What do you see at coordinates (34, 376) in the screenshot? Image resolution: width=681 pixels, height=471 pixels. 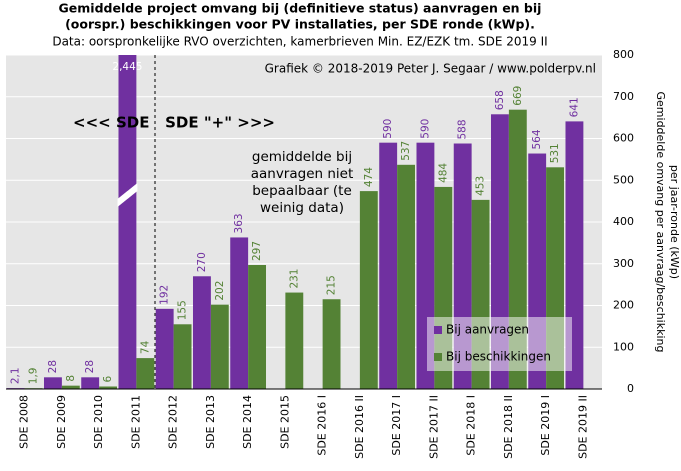 I see `value-label: 1,9` at bounding box center [34, 376].